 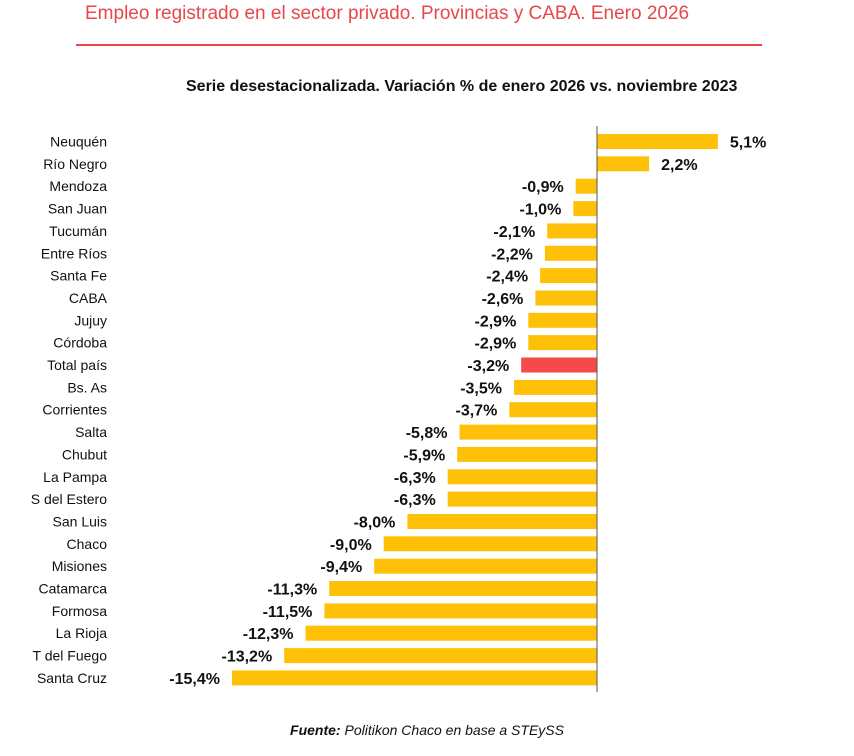 I want to click on bar-san-juan, so click(x=585, y=209).